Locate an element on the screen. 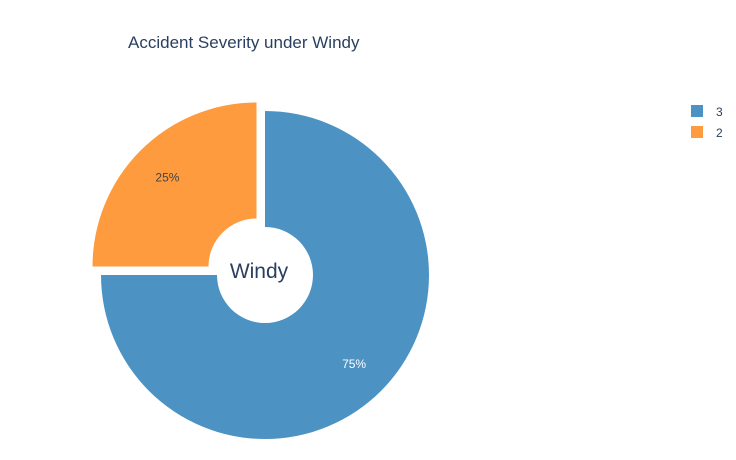 The image size is (736, 460). legend-item-2: 2 is located at coordinates (707, 133).